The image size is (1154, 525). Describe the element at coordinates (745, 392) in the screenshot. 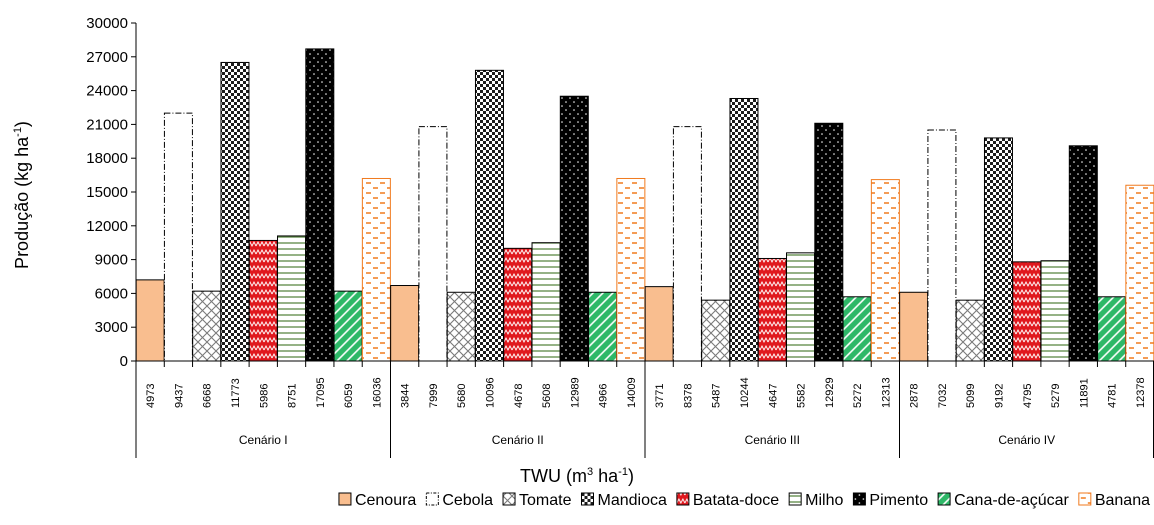

I see `category-label: 10244` at that location.